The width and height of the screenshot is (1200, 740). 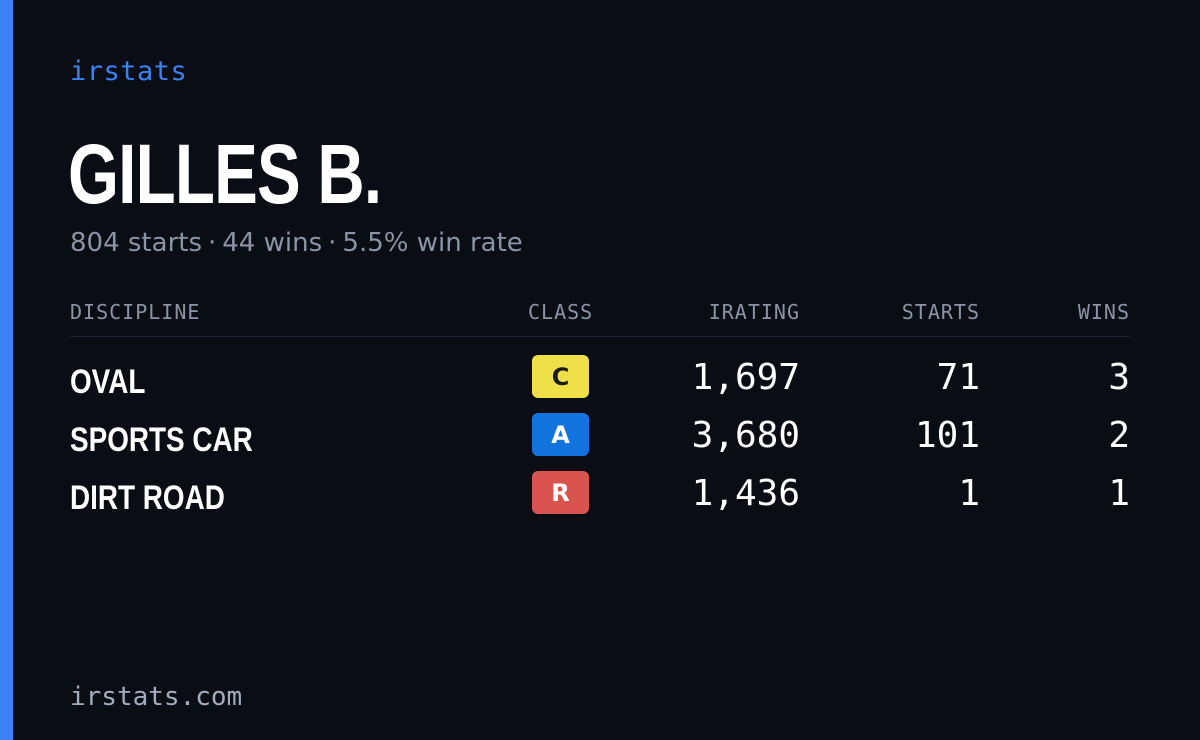 What do you see at coordinates (129, 71) in the screenshot?
I see `brand-logo-text: irstats` at bounding box center [129, 71].